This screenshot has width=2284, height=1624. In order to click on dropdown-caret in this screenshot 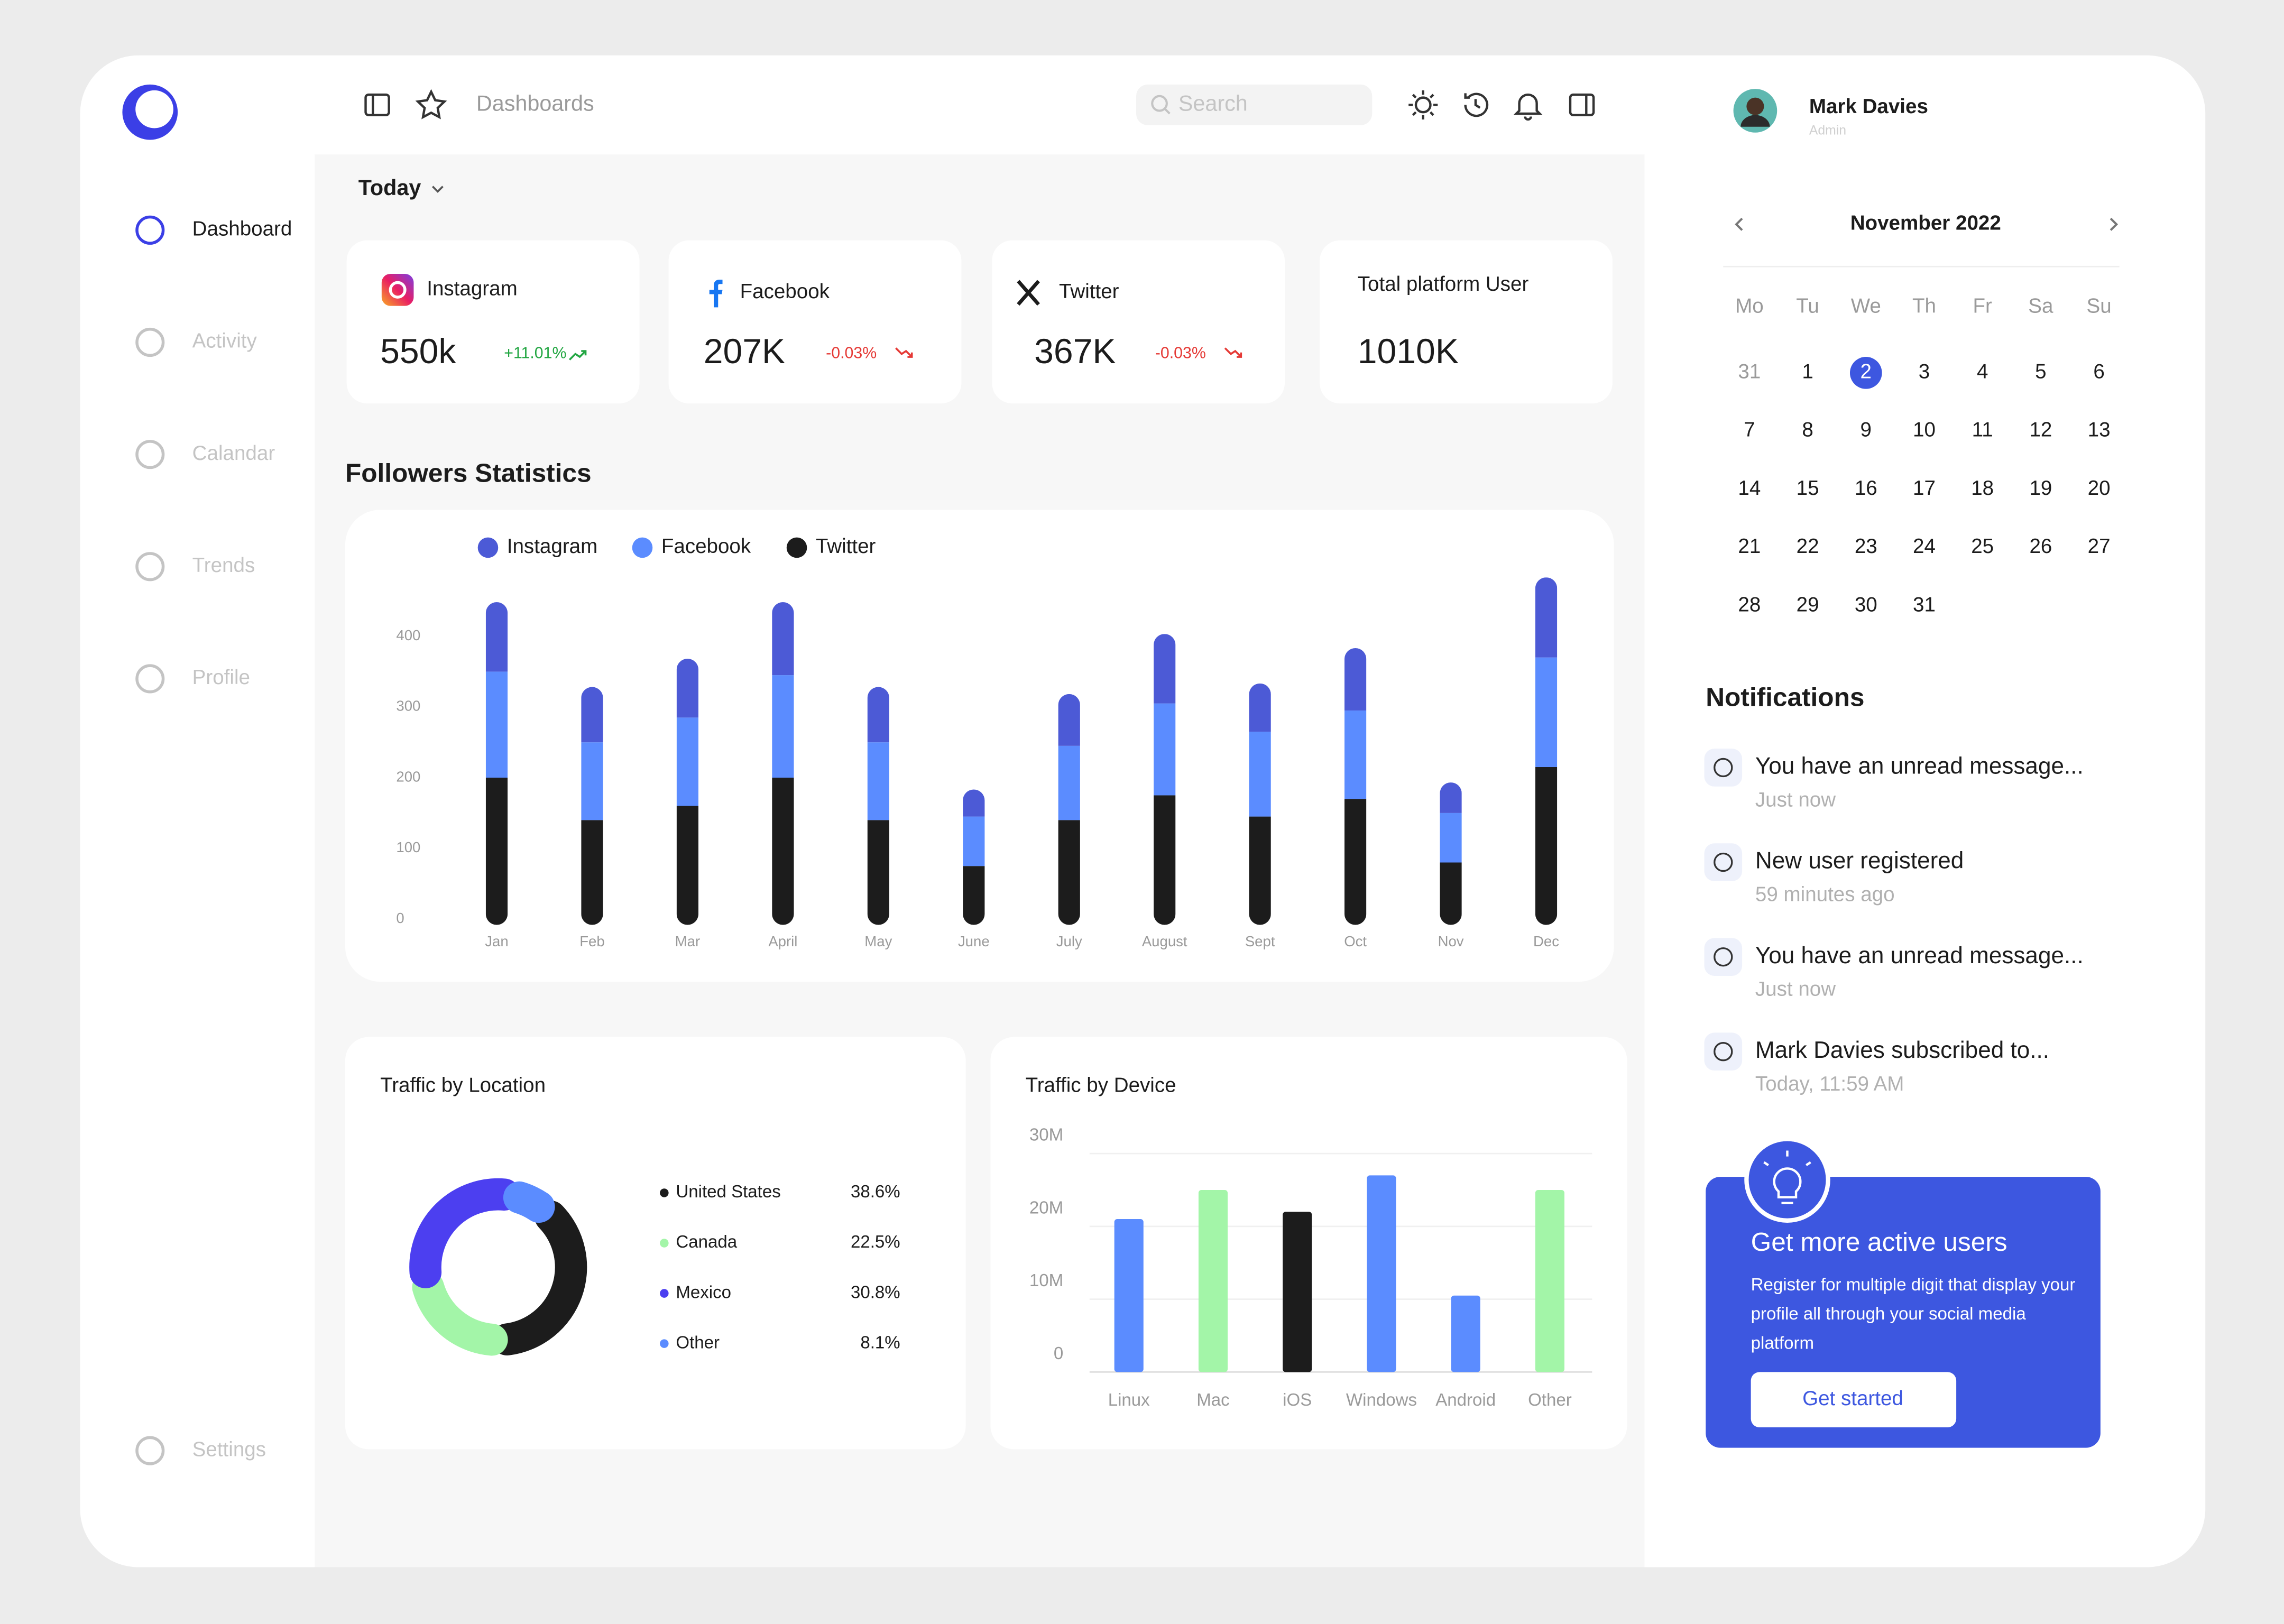, I will do `click(437, 189)`.